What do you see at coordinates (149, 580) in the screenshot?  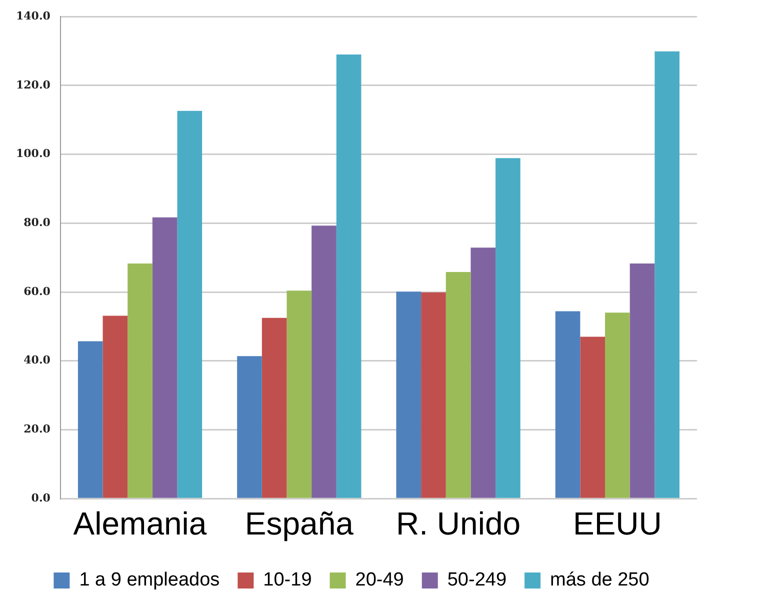 I see `legend-label: 1 a 9 empleados` at bounding box center [149, 580].